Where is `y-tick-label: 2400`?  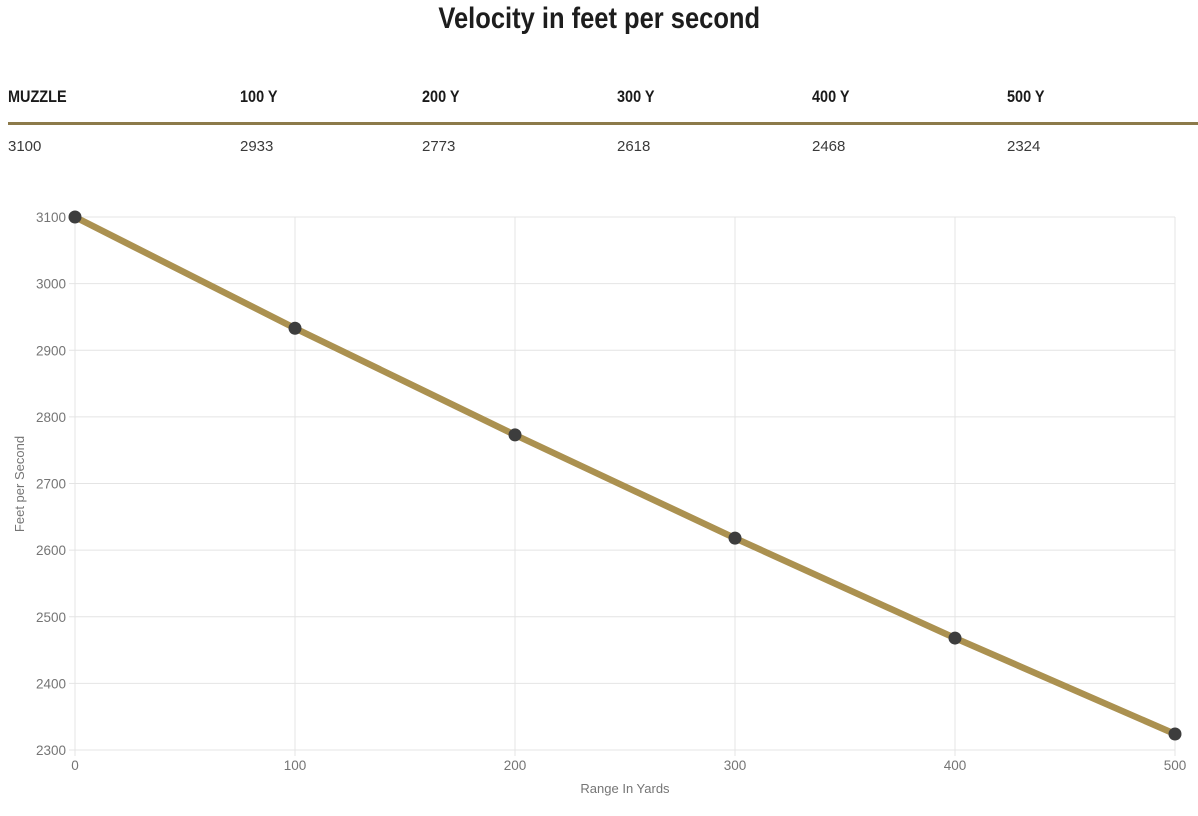
y-tick-label: 2400 is located at coordinates (51, 683).